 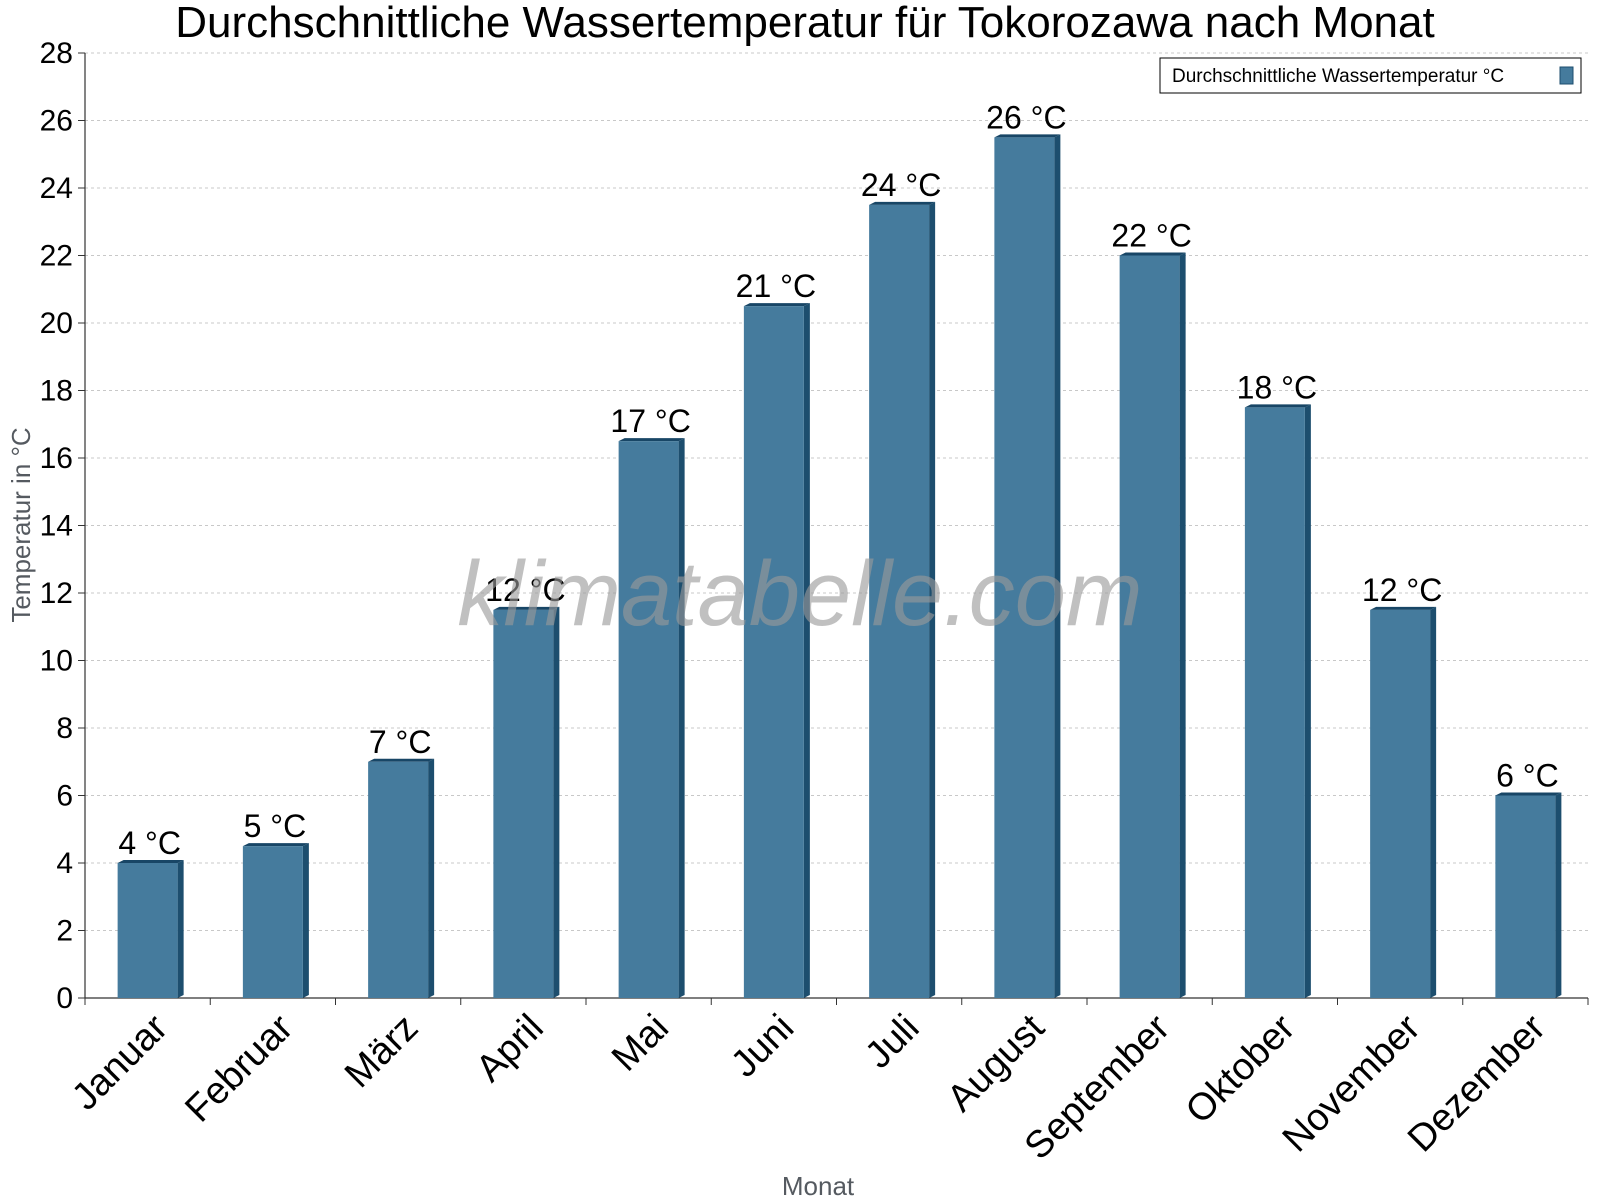 I want to click on data-label: 6 °C, so click(x=1527, y=776).